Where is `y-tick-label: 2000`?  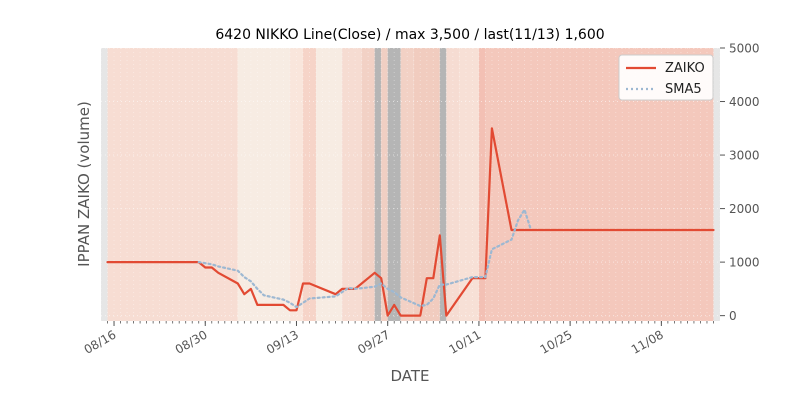
y-tick-label: 2000 is located at coordinates (744, 209).